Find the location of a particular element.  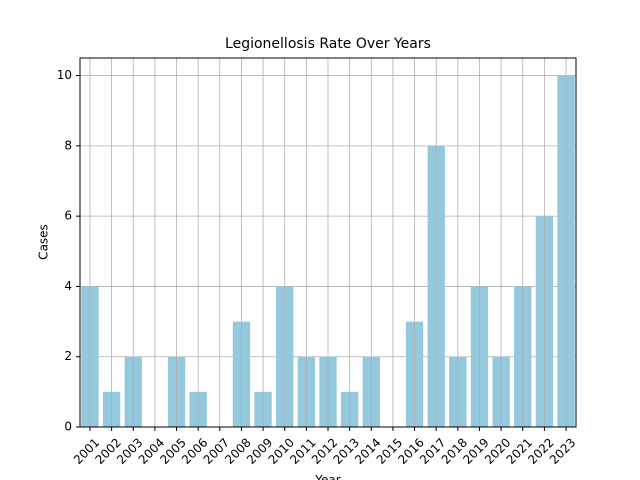

y-tick-label: 4 is located at coordinates (68, 286).